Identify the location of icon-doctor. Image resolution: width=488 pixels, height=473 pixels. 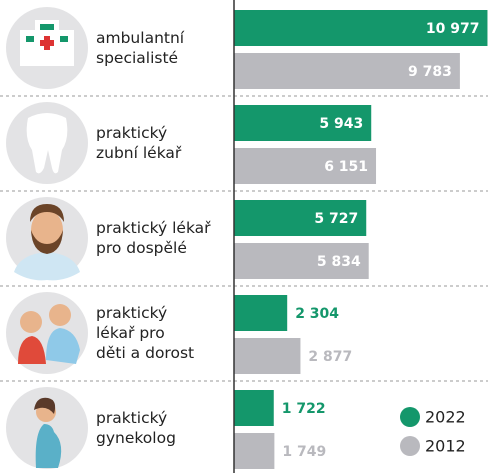
(60, 315).